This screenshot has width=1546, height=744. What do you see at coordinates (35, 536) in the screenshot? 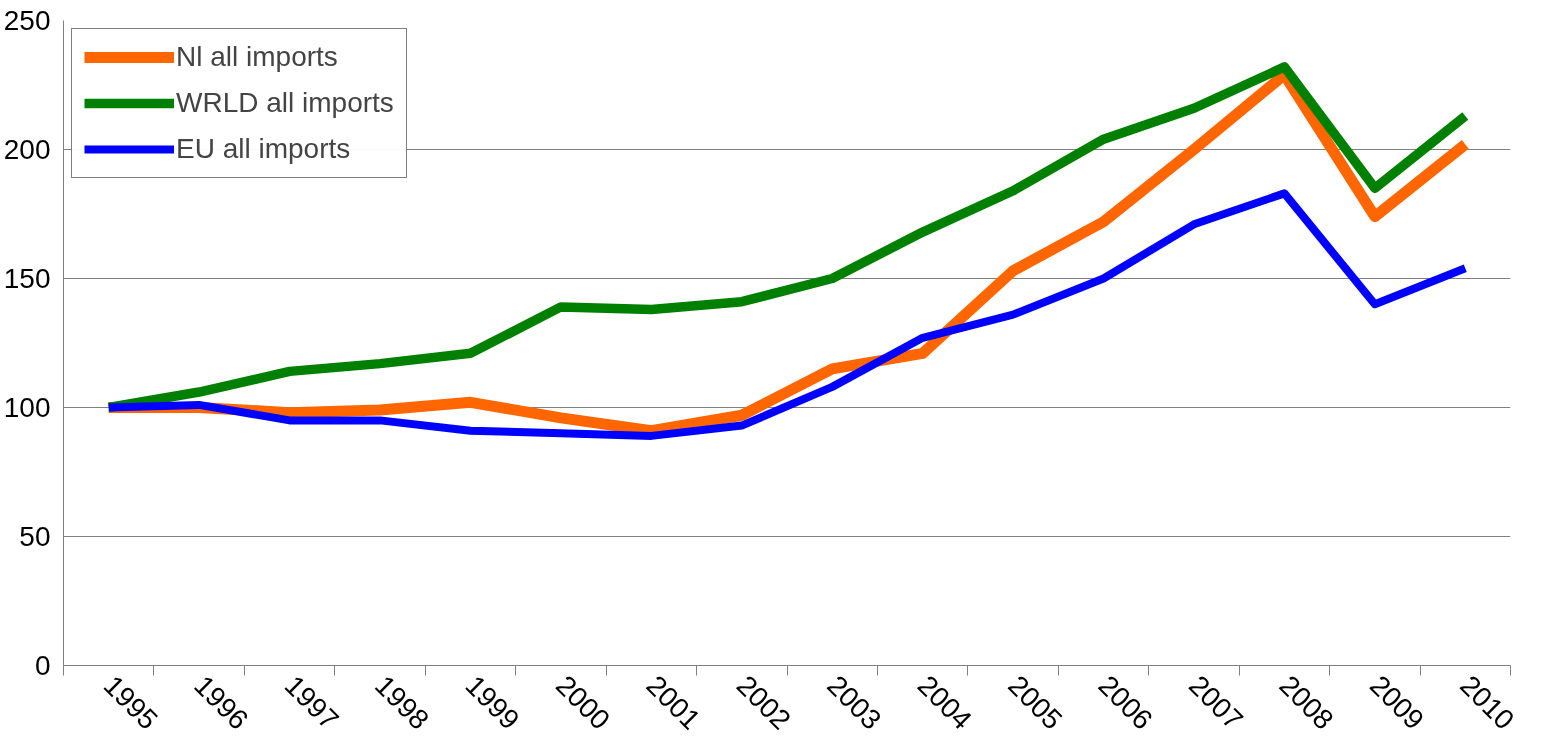
I see `y-tick-label: 50` at bounding box center [35, 536].